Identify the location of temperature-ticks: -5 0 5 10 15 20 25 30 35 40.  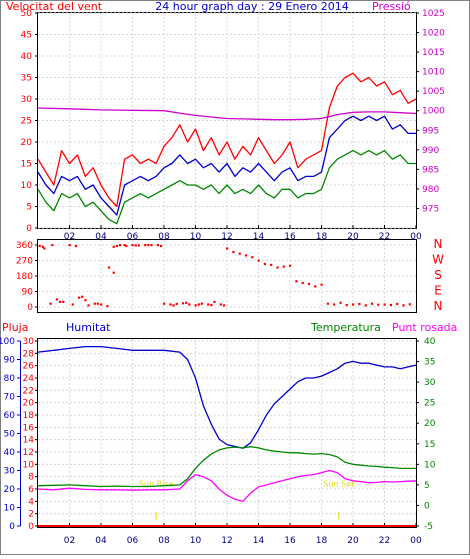
(426, 434).